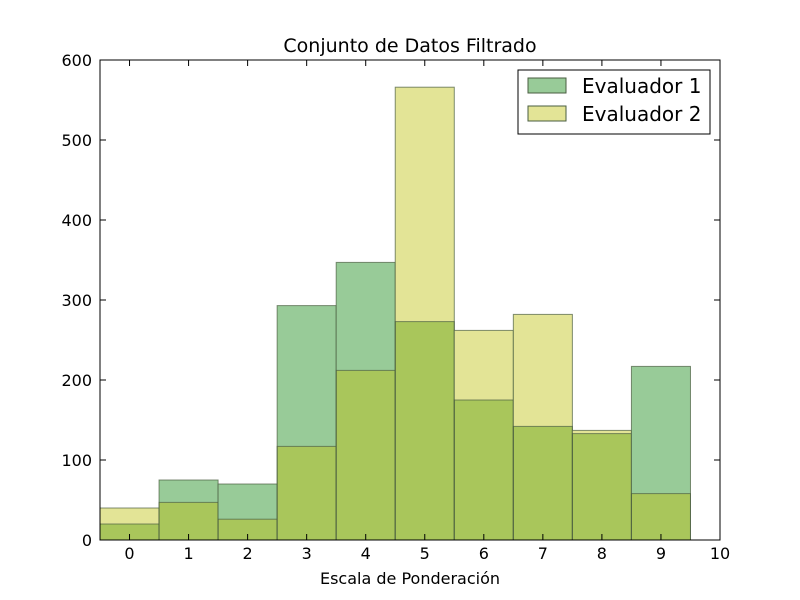 Image resolution: width=800 pixels, height=600 pixels. Describe the element at coordinates (410, 578) in the screenshot. I see `x-axis-label: Escala de Ponderación` at that location.